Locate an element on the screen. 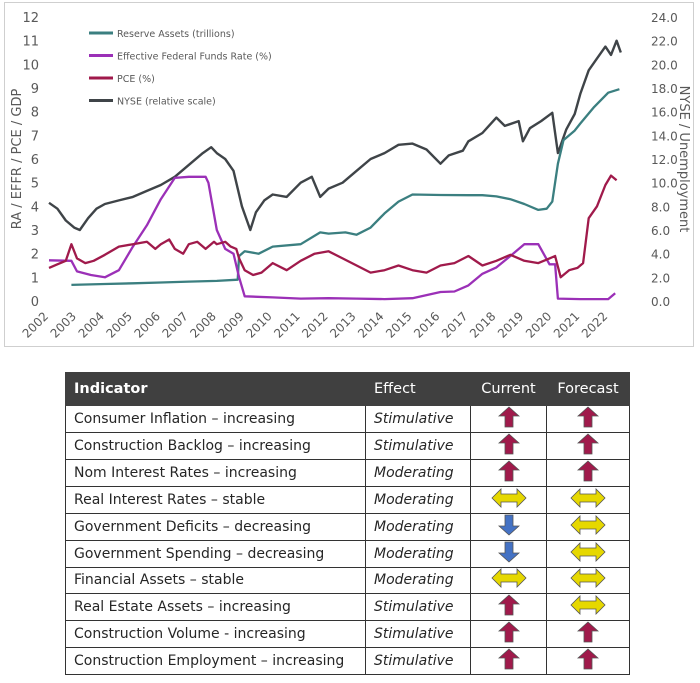  x-axis-tick-label: 2012 is located at coordinates (314, 324).